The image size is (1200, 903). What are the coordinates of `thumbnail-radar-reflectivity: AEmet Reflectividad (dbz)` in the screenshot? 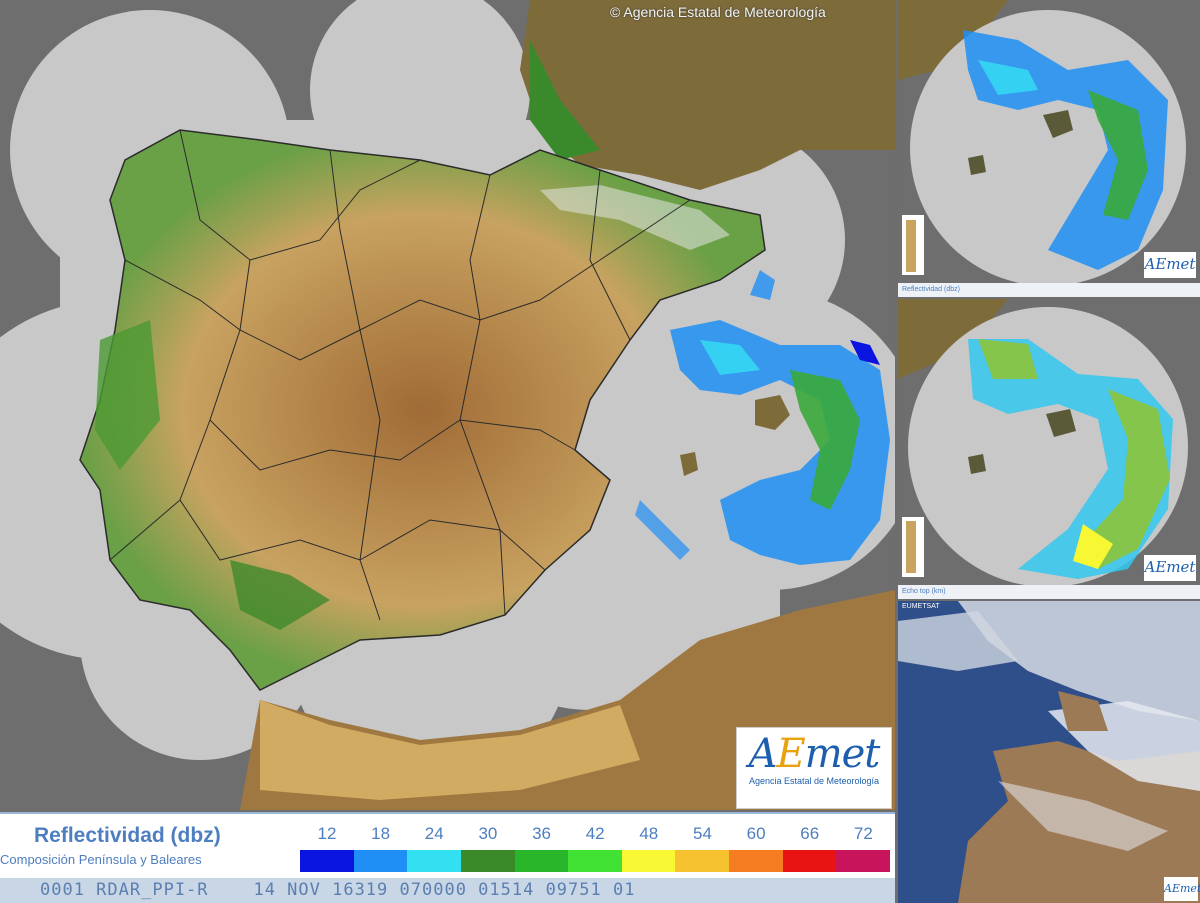 It's located at (1049, 148).